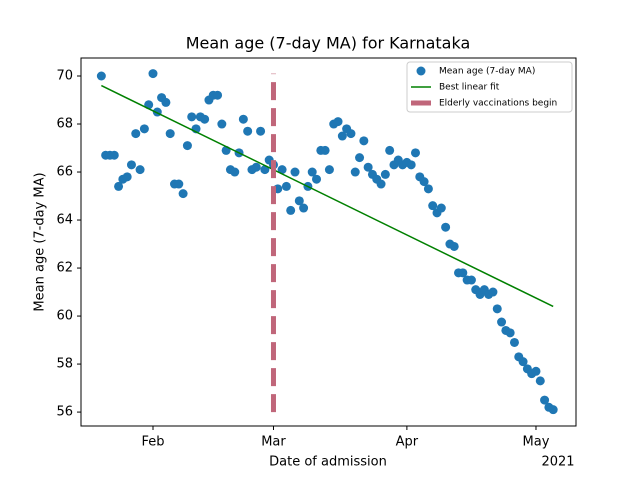 Image resolution: width=640 pixels, height=480 pixels. What do you see at coordinates (64, 316) in the screenshot?
I see `y-tick-label: 60` at bounding box center [64, 316].